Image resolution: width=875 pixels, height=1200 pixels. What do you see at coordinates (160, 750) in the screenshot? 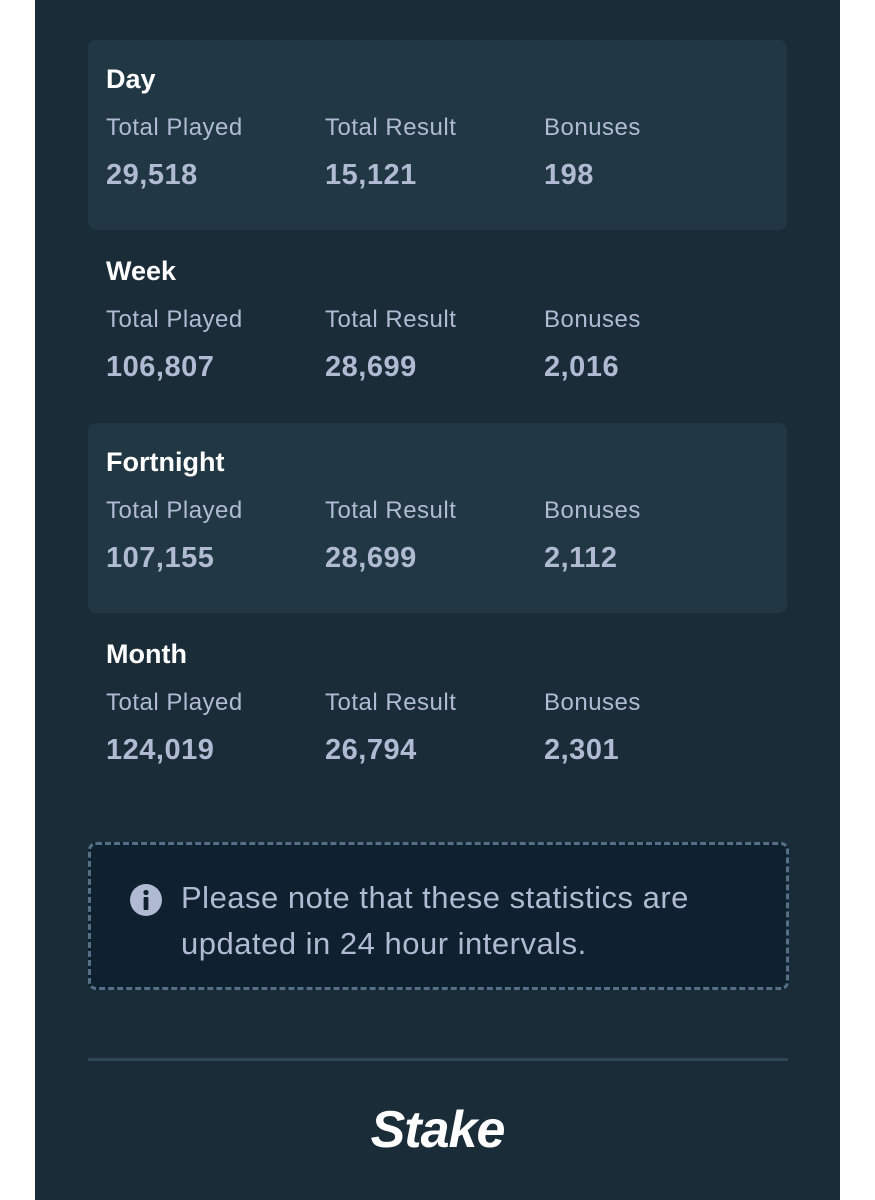
I see `stat-value: 124,019` at bounding box center [160, 750].